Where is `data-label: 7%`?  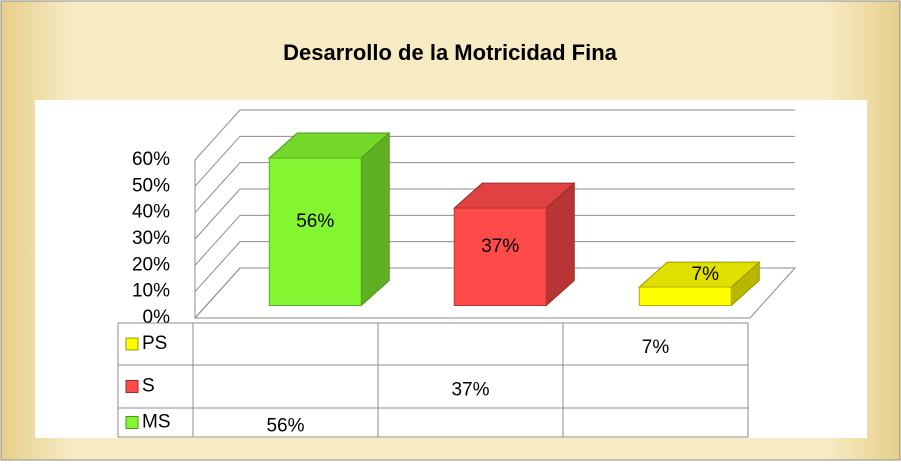 data-label: 7% is located at coordinates (706, 274).